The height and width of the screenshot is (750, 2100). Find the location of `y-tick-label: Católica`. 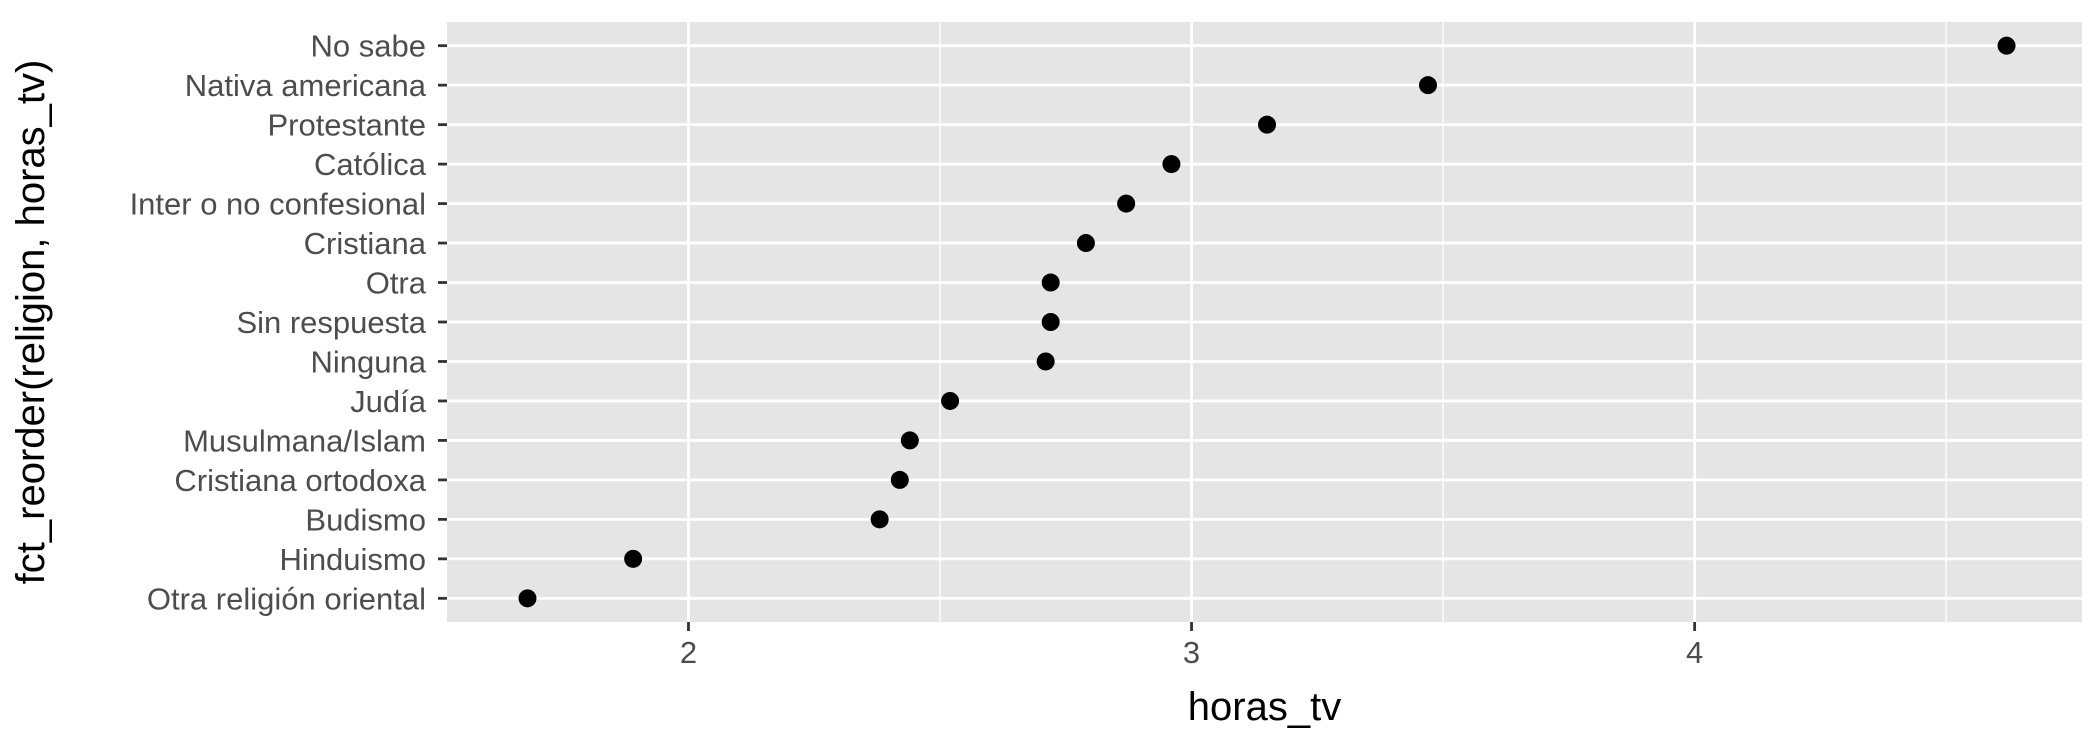

y-tick-label: Católica is located at coordinates (370, 164).